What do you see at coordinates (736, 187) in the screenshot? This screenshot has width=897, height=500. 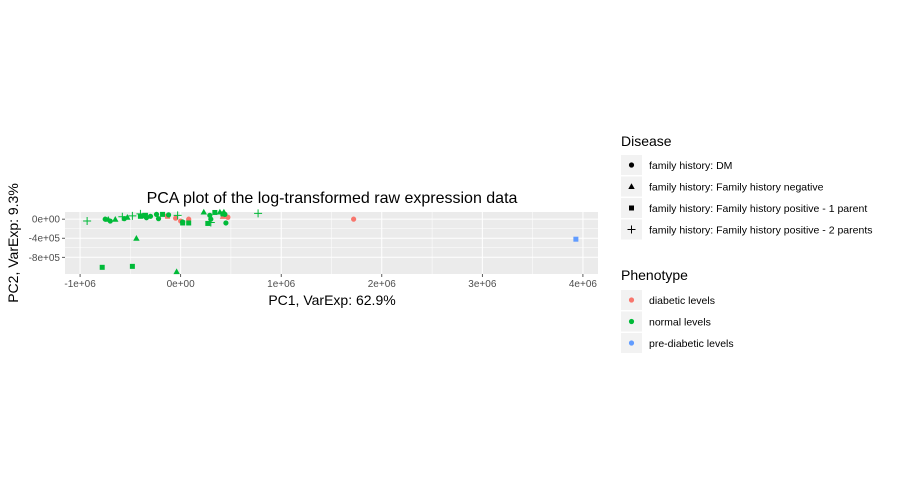 I see `legend-label: family history: Family history negative` at bounding box center [736, 187].